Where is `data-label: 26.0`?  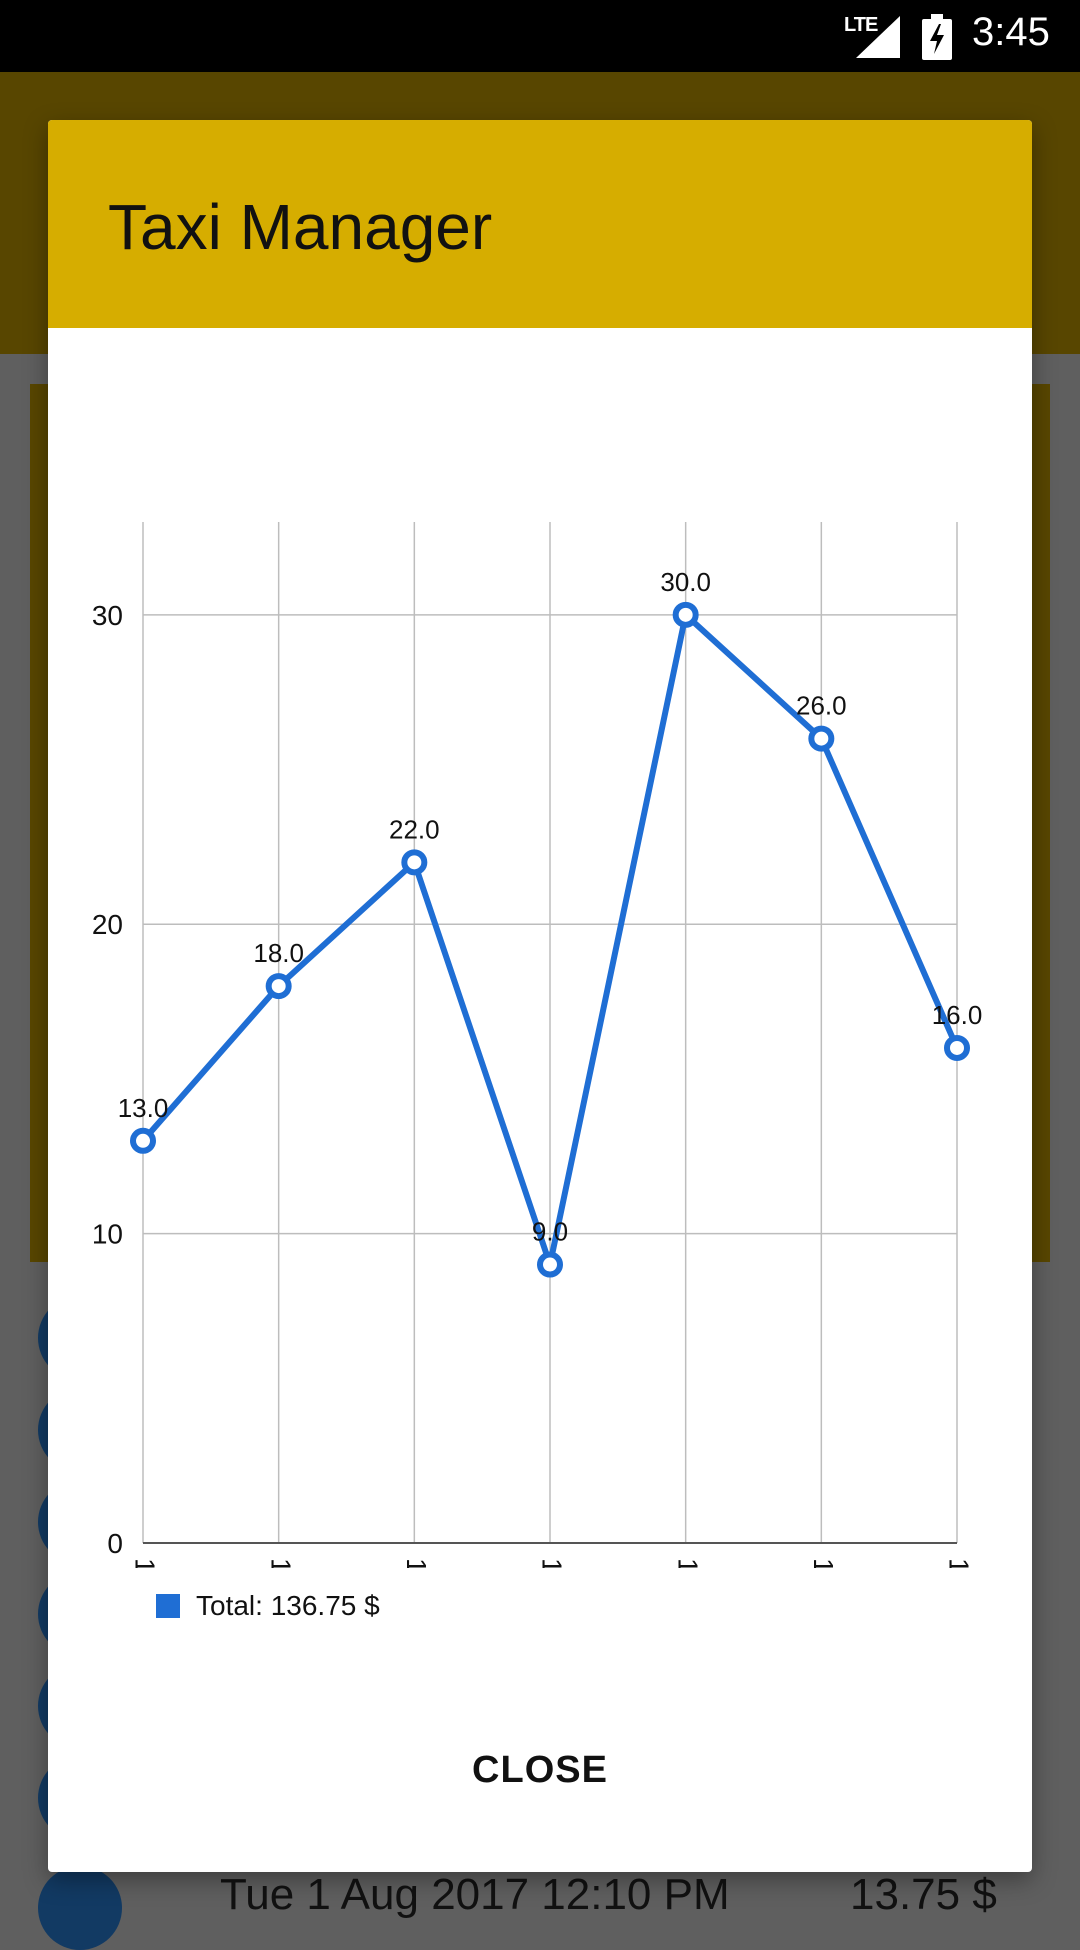 data-label: 26.0 is located at coordinates (821, 706).